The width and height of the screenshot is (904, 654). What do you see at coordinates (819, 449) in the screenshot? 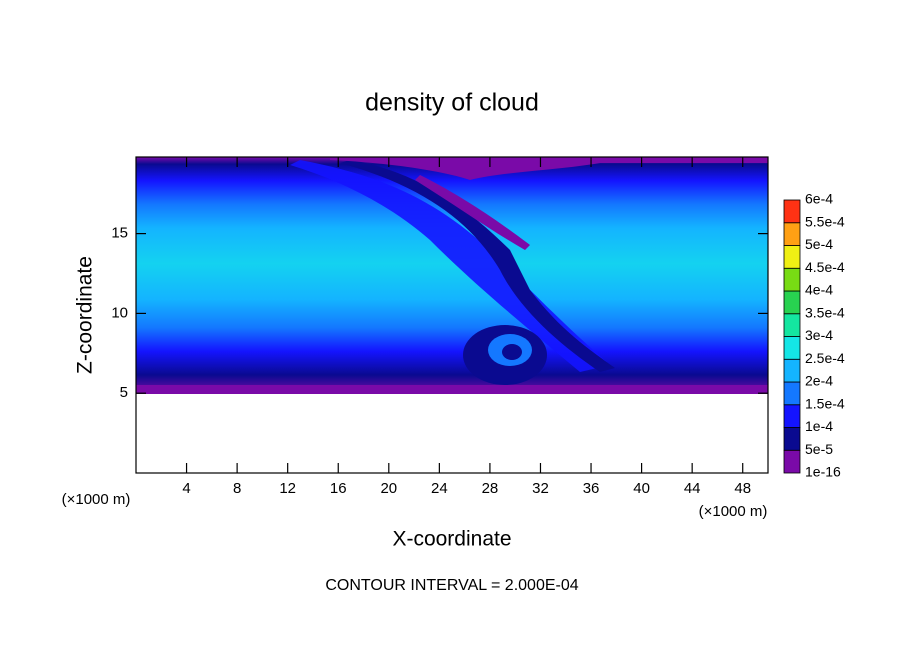
I see `colorbar-label: 5e-5` at bounding box center [819, 449].